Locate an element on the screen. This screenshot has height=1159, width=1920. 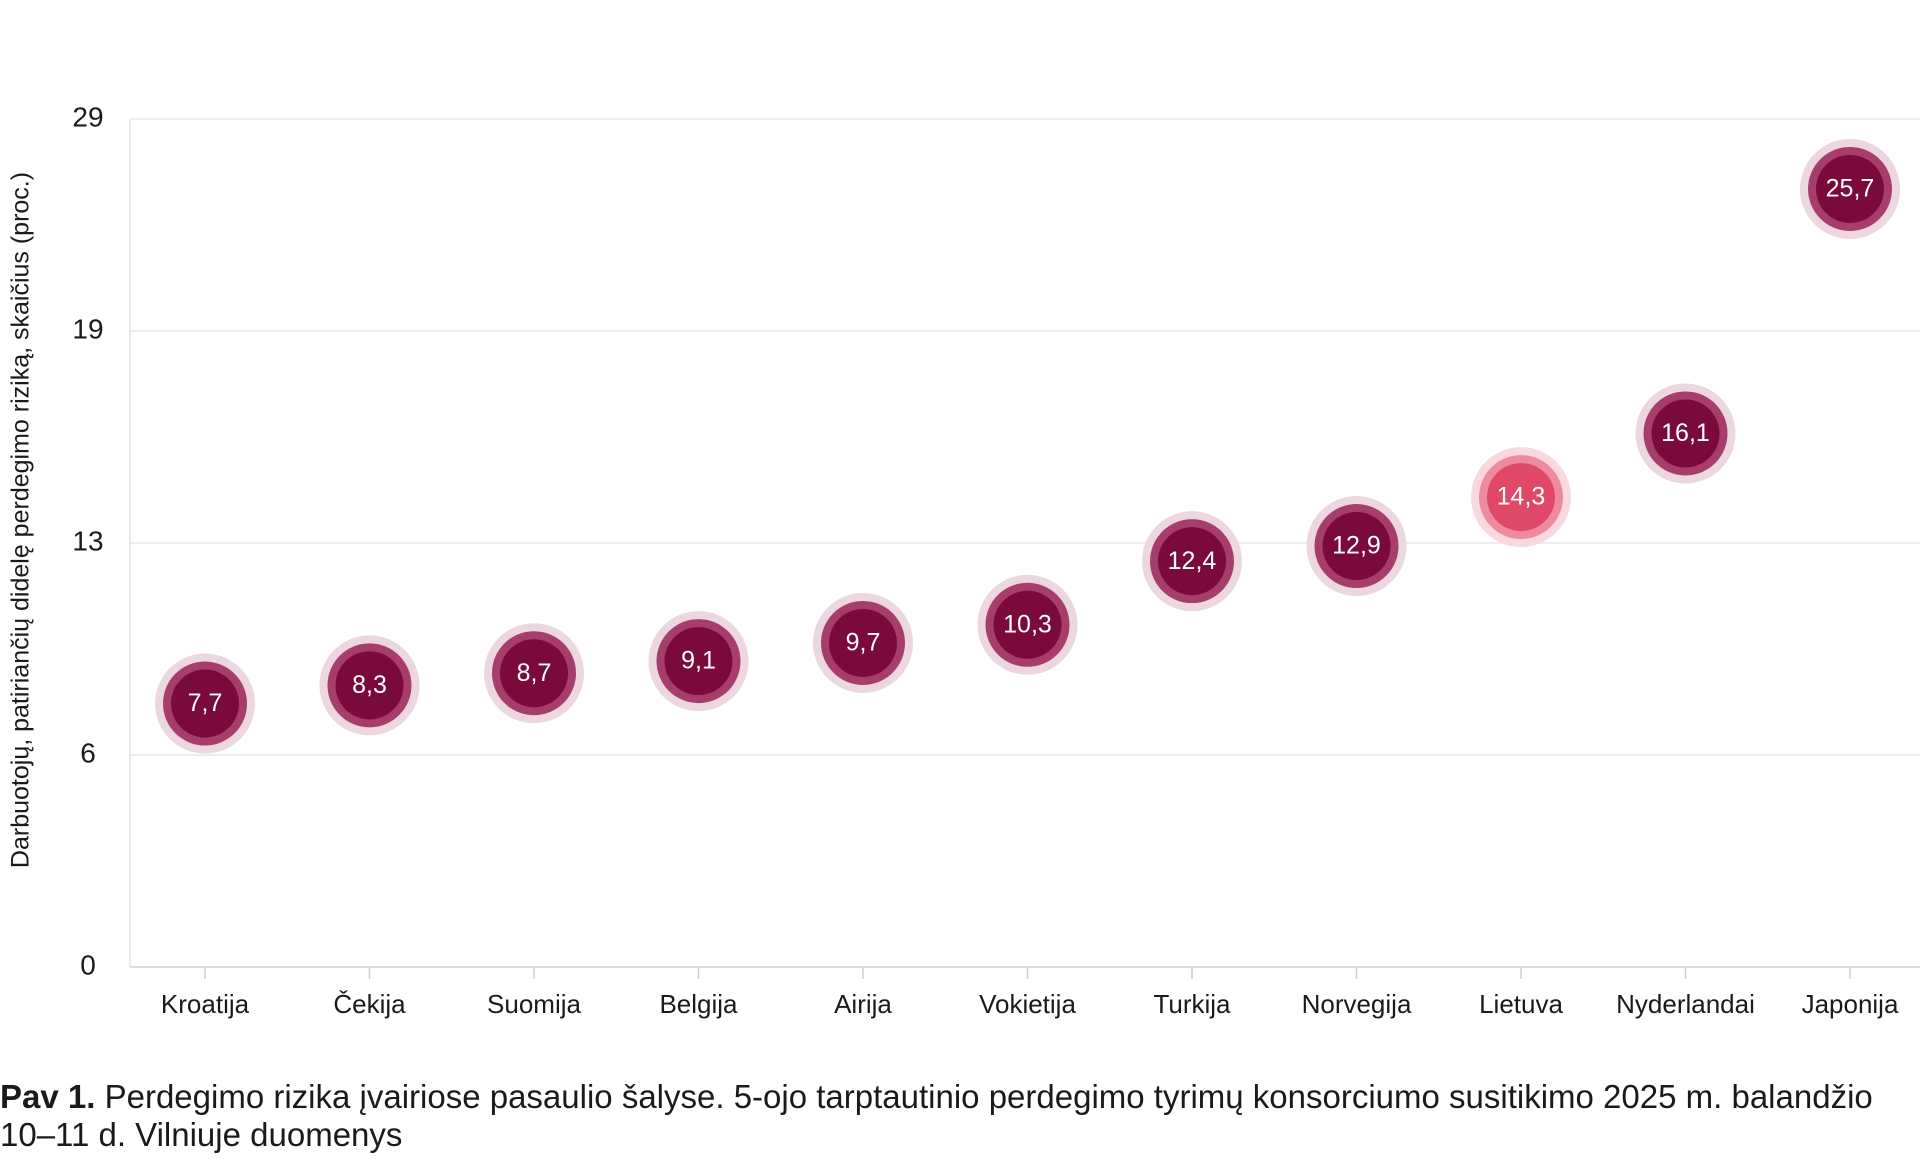
y-tick-label: 13 is located at coordinates (87, 540).